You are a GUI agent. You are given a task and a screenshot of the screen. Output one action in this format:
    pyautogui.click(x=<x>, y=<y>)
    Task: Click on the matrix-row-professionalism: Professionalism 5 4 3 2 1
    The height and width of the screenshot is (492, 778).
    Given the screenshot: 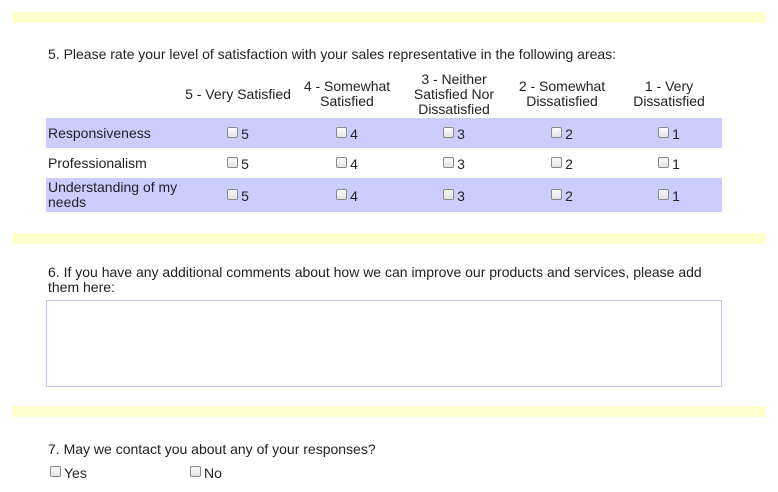 What is the action you would take?
    pyautogui.click(x=384, y=163)
    